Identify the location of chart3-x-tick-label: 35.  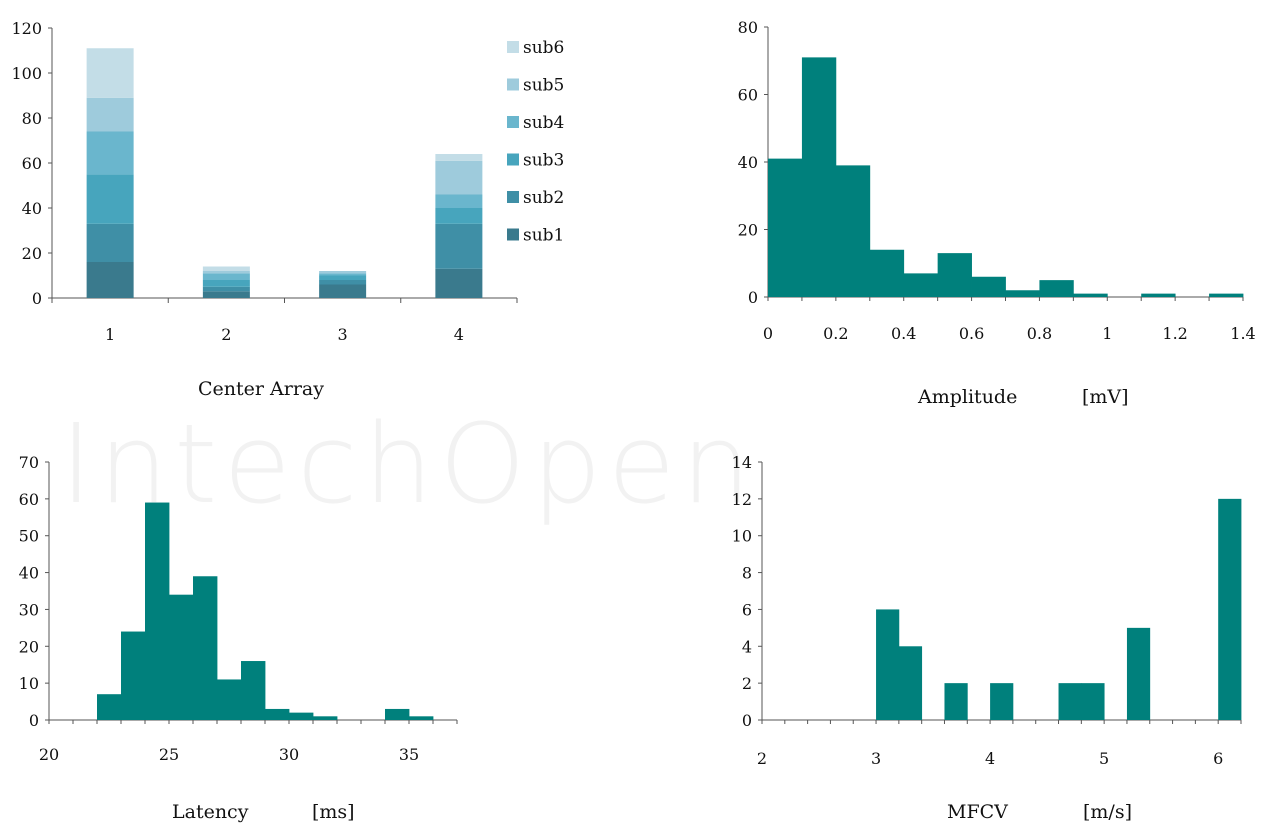
(409, 754).